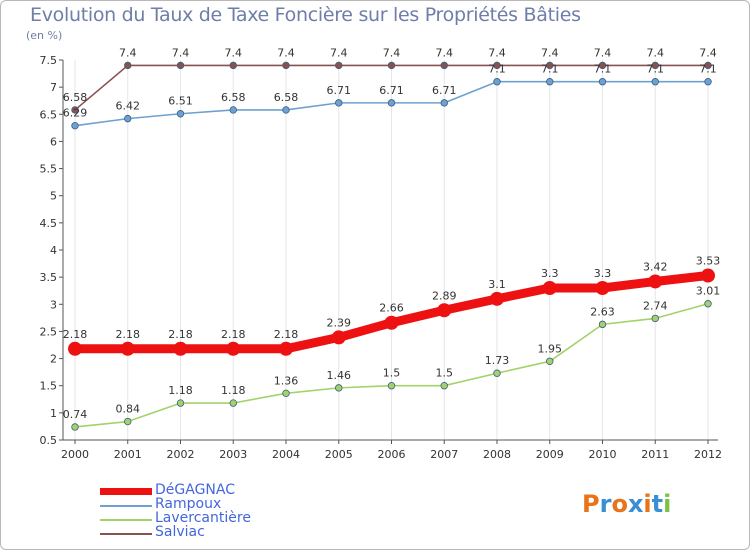 The width and height of the screenshot is (750, 550). I want to click on y-tick-label: 5, so click(53, 196).